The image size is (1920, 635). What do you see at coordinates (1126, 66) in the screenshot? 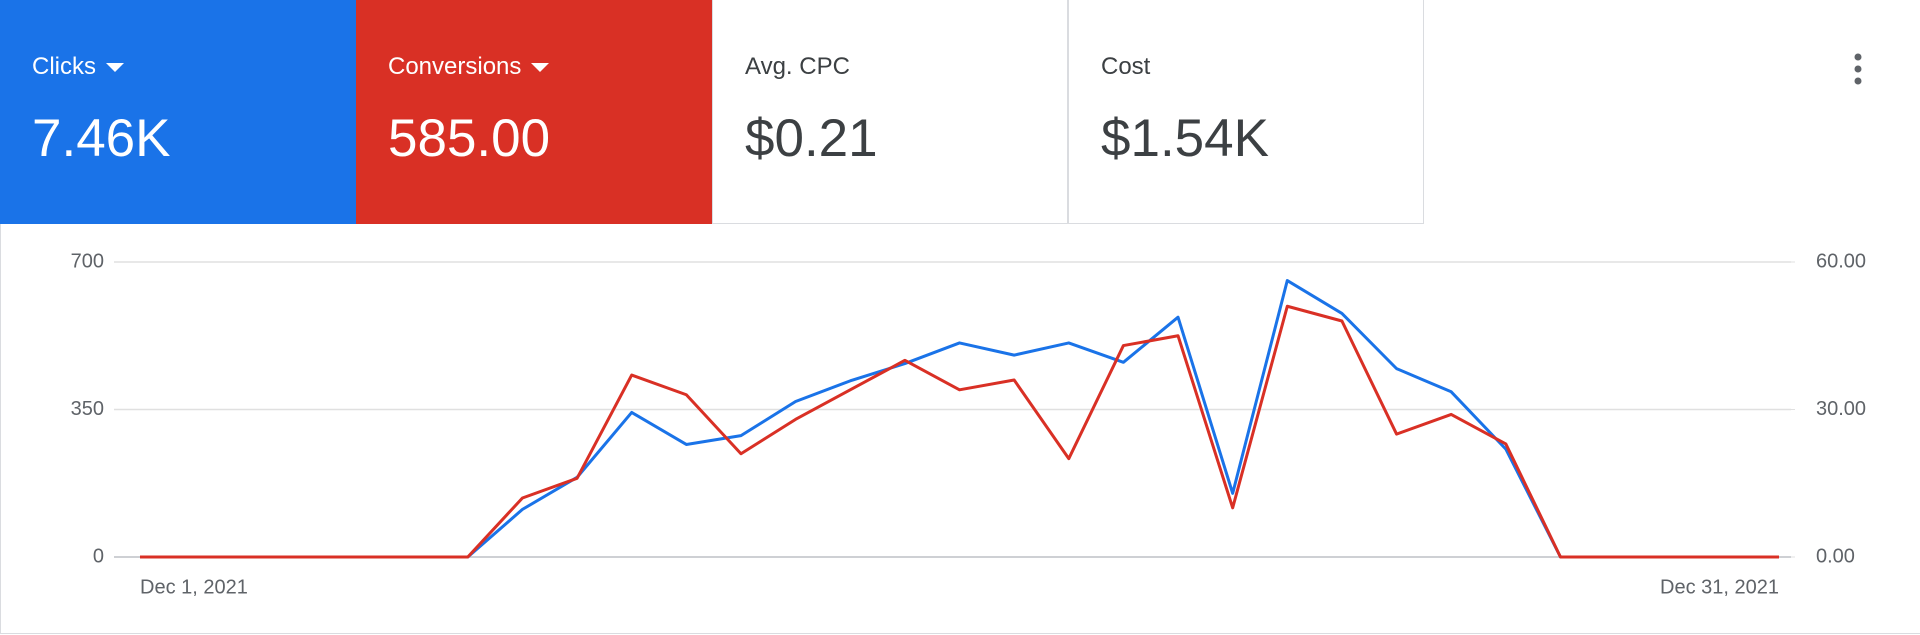
I see `metric-label: Cost` at bounding box center [1126, 66].